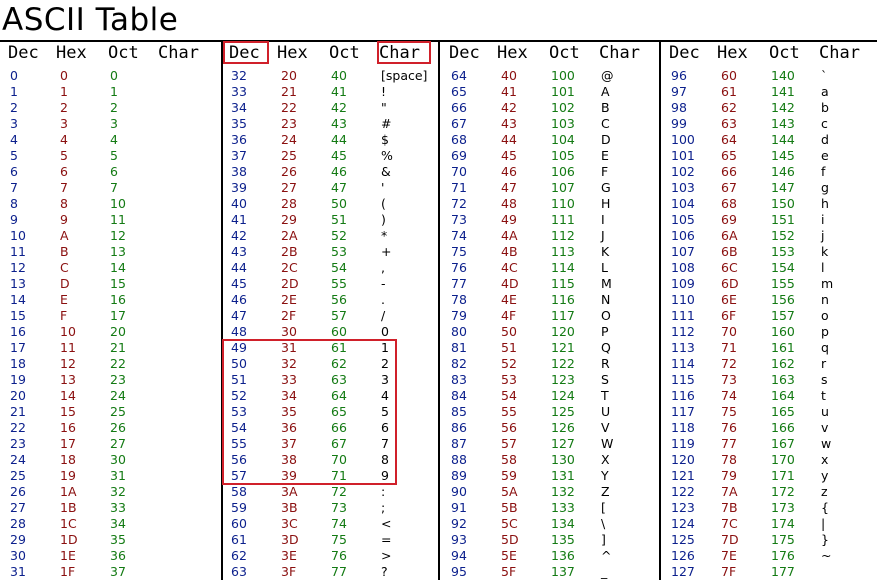  What do you see at coordinates (385, 395) in the screenshot?
I see `cell-char-52: 4` at bounding box center [385, 395].